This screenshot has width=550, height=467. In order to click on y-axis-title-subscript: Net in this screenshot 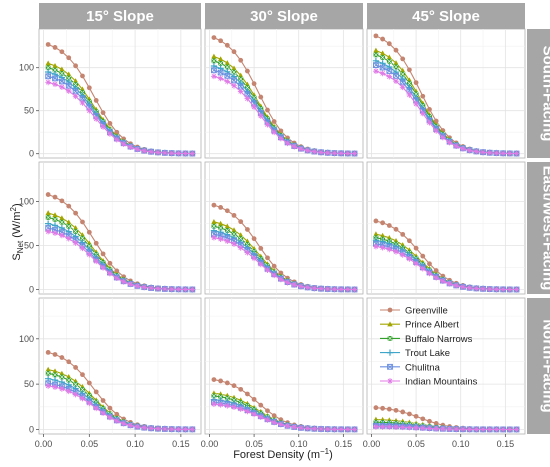, I will do `click(20, 246)`.